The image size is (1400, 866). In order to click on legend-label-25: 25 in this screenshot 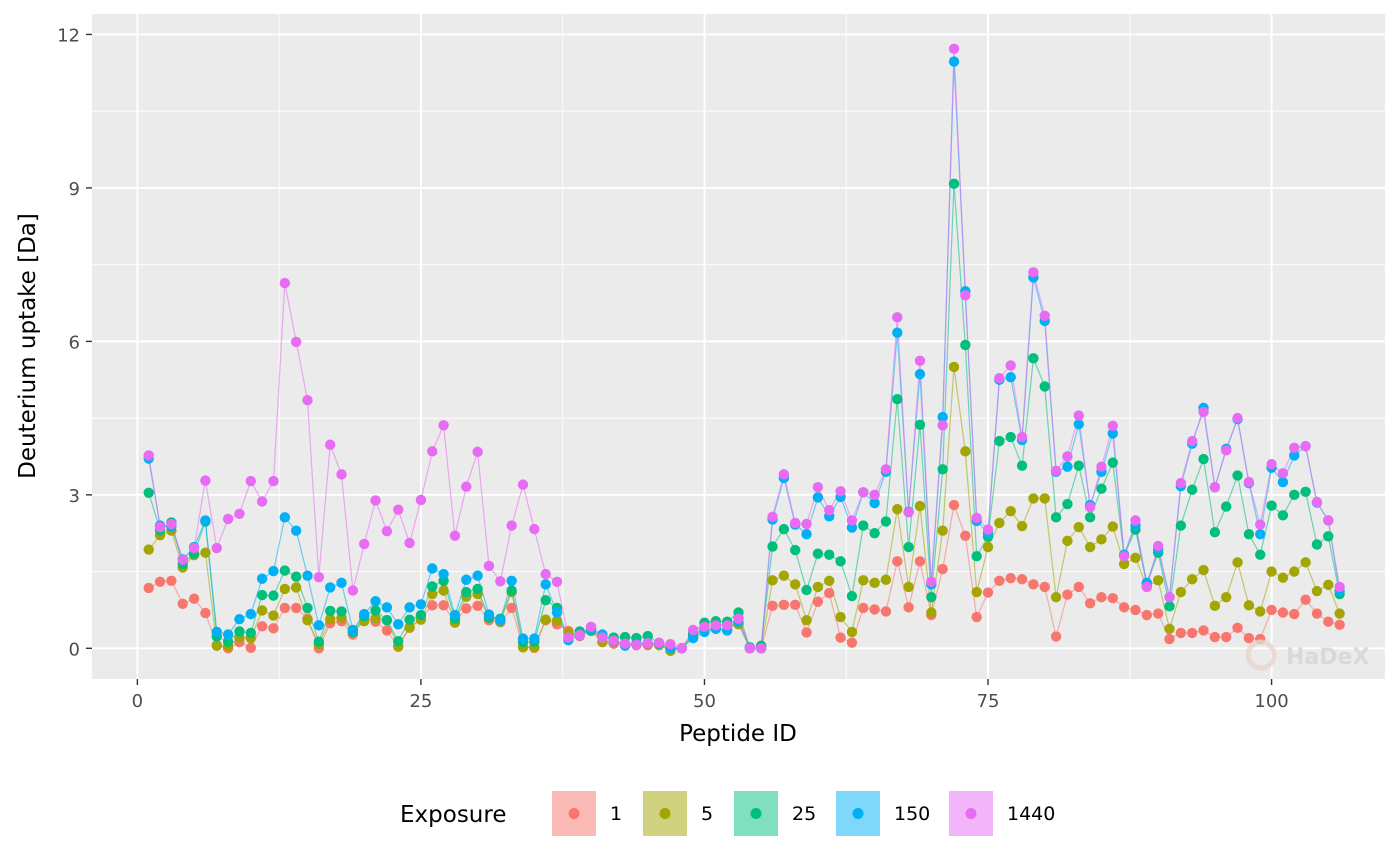, I will do `click(804, 814)`.